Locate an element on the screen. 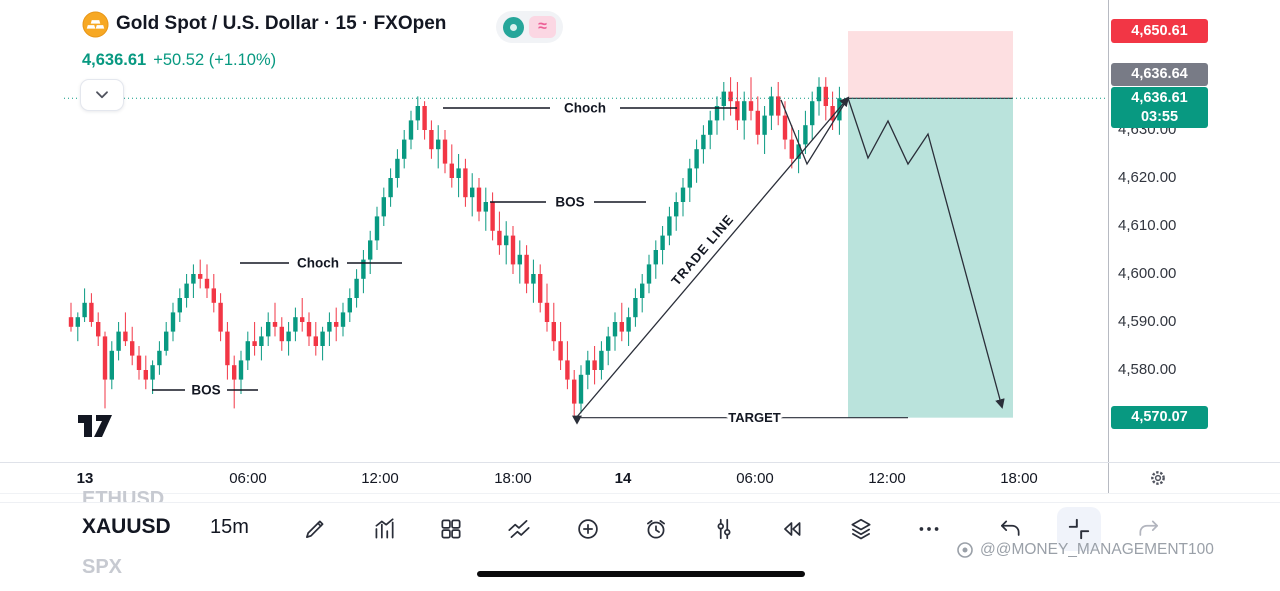  replay-button is located at coordinates (792, 529).